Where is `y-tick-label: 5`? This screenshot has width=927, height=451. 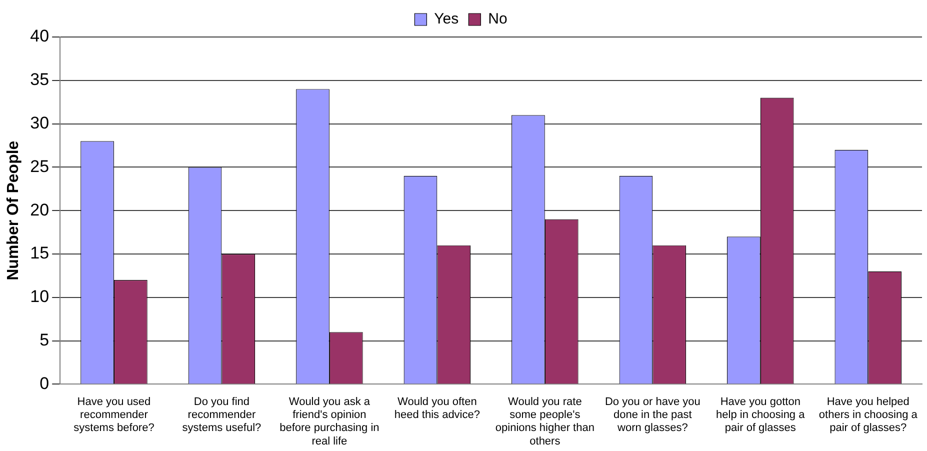
y-tick-label: 5 is located at coordinates (45, 340).